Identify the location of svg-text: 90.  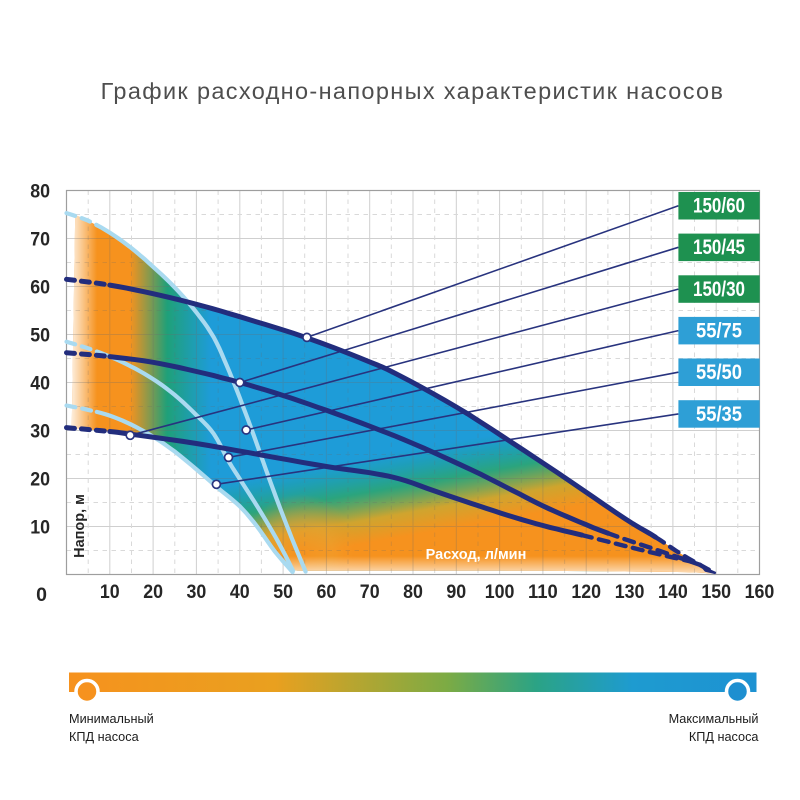
(456, 592).